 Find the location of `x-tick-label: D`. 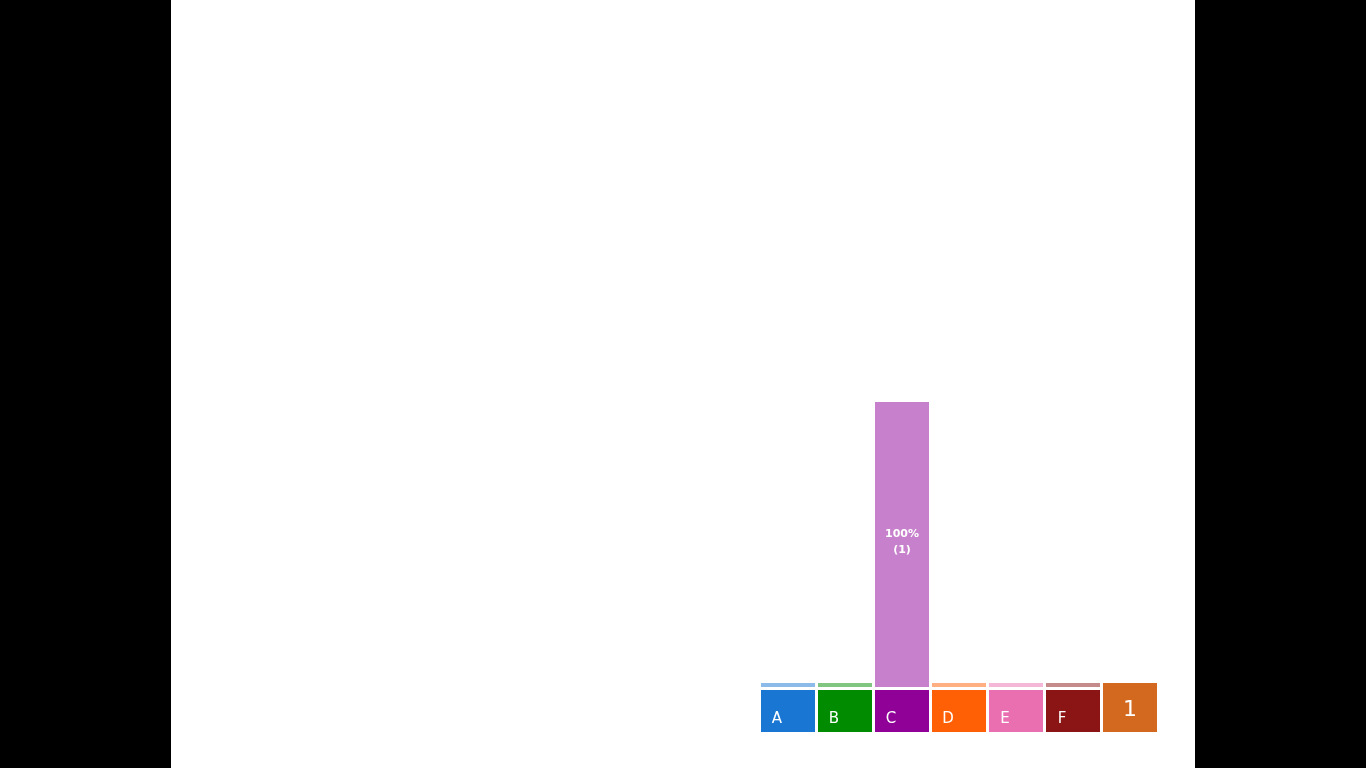

x-tick-label: D is located at coordinates (948, 718).